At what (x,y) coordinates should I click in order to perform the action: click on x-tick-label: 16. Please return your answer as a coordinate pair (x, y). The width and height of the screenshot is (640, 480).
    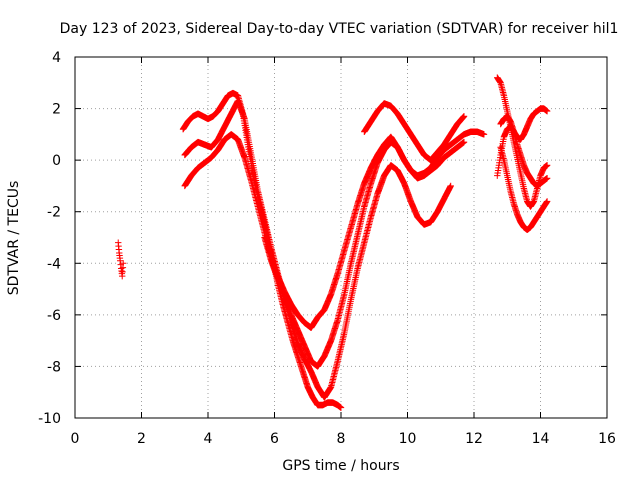
    Looking at the image, I should click on (607, 439).